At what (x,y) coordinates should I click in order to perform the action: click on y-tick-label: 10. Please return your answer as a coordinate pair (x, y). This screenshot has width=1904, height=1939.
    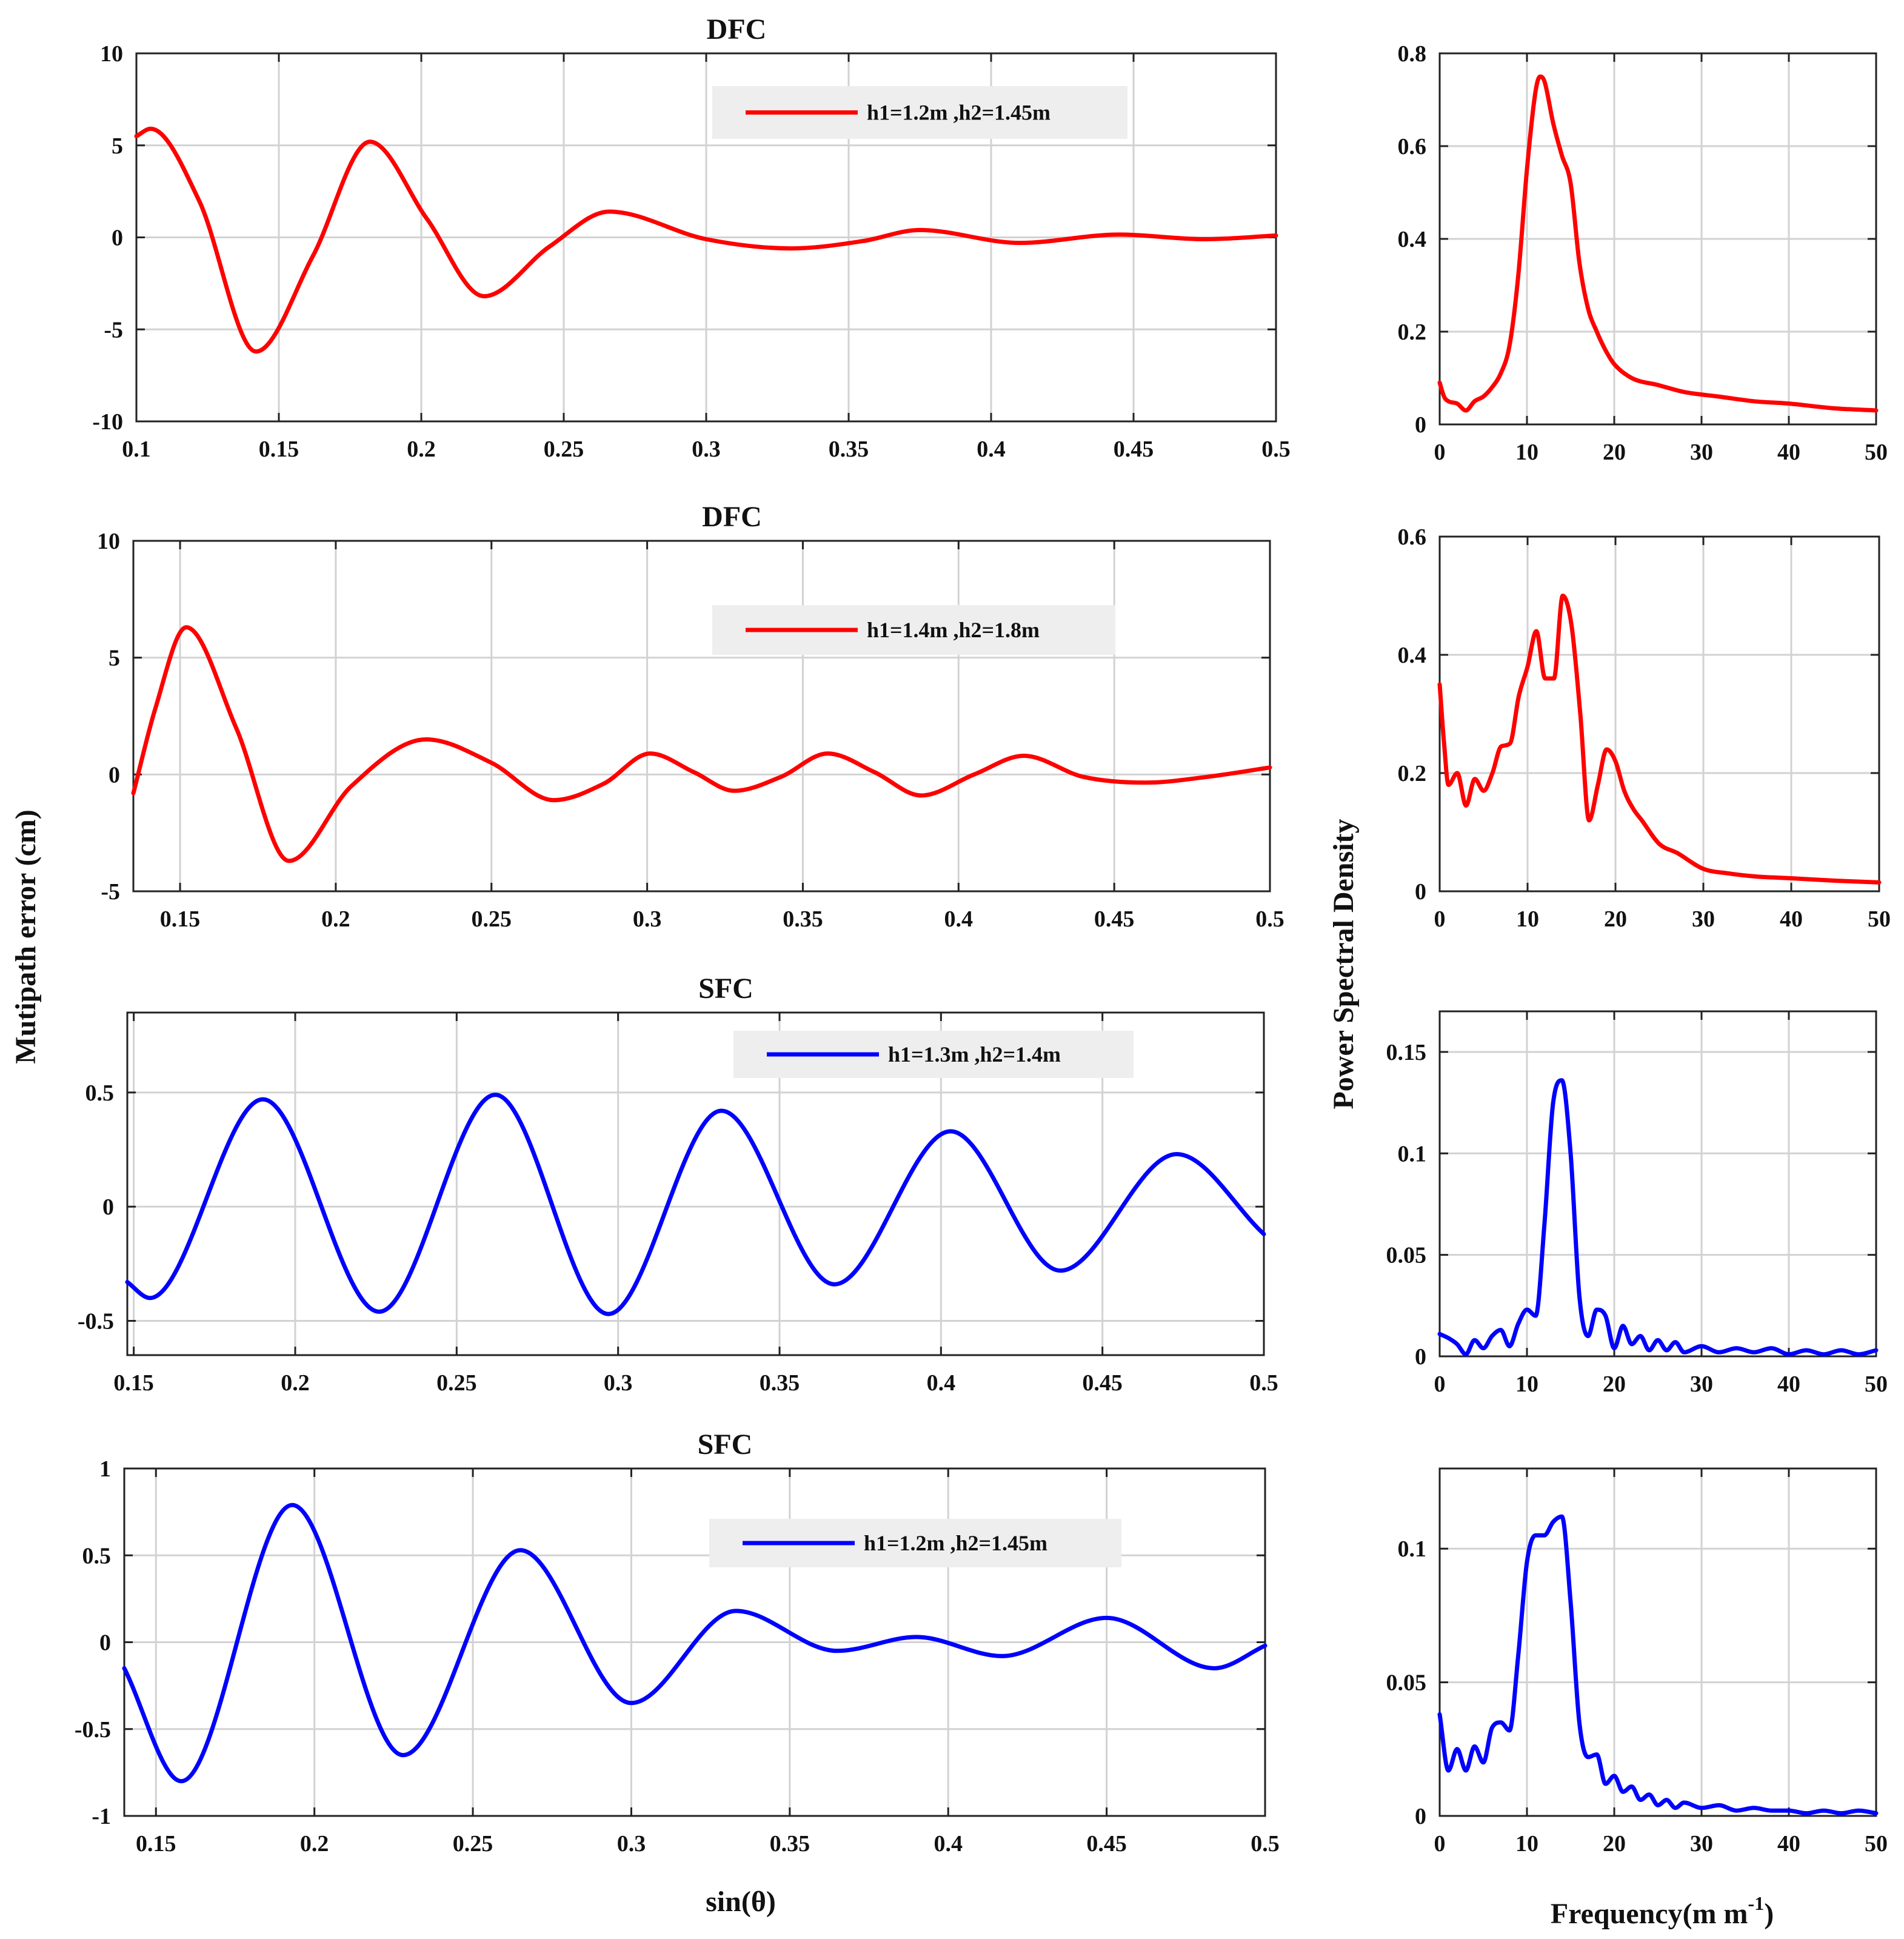
    Looking at the image, I should click on (111, 54).